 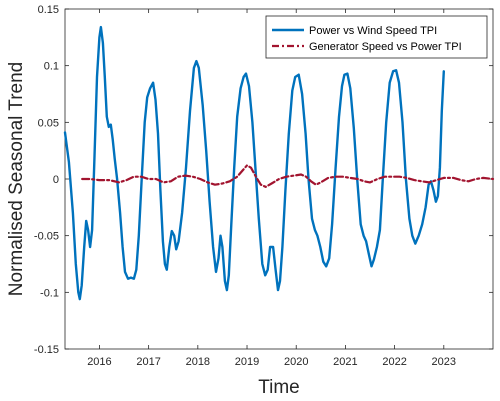 What do you see at coordinates (373, 31) in the screenshot?
I see `legend-label-power-wind-speed: Power vs Wind Speed TPI` at bounding box center [373, 31].